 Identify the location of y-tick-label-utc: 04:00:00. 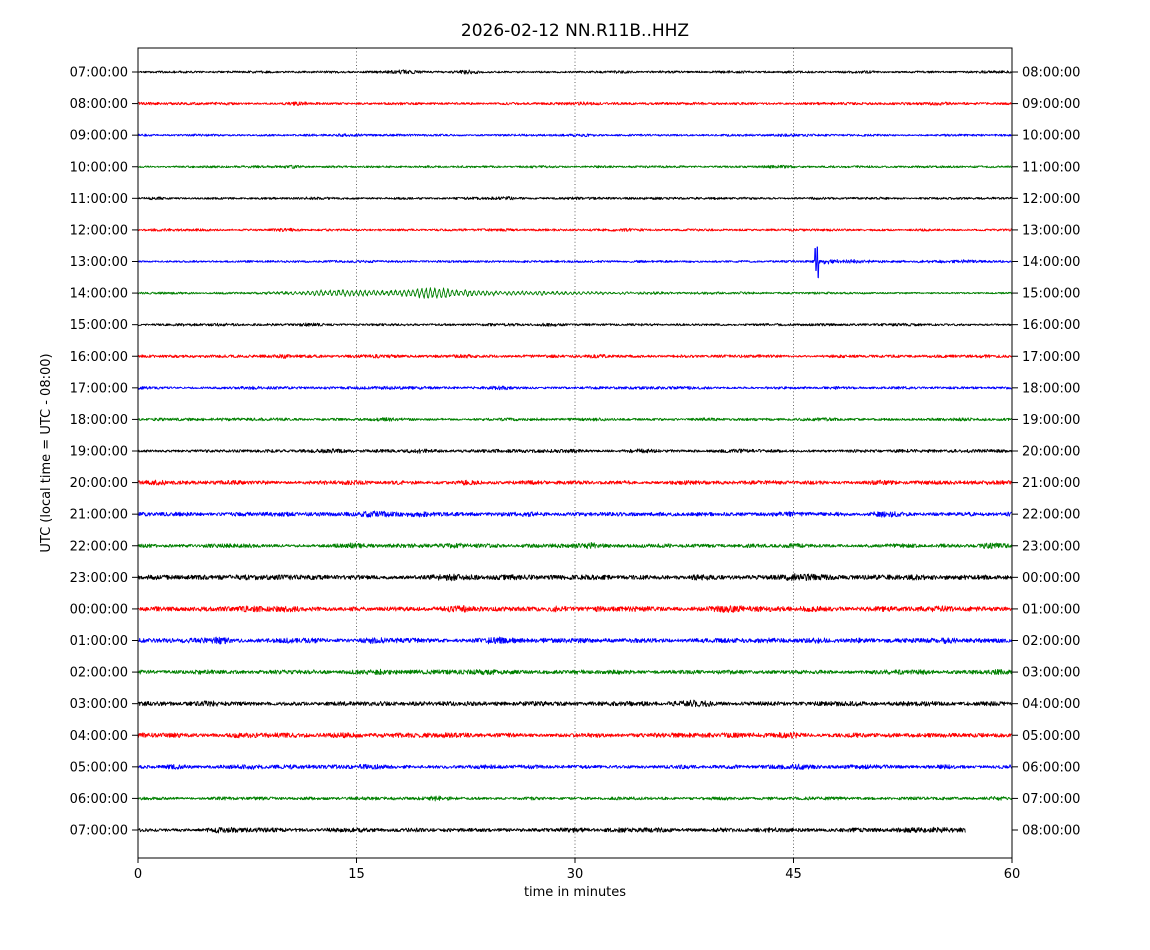
(99, 736).